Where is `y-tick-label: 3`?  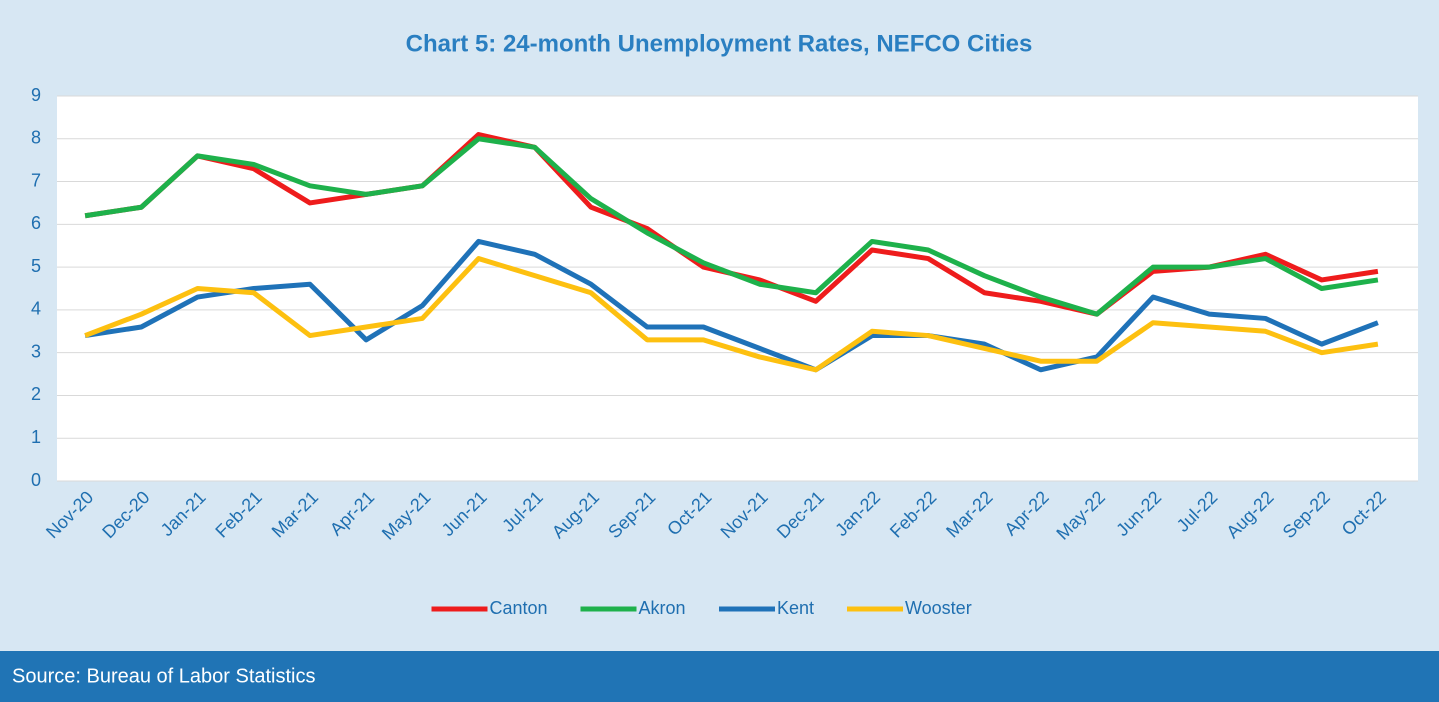
y-tick-label: 3 is located at coordinates (36, 351).